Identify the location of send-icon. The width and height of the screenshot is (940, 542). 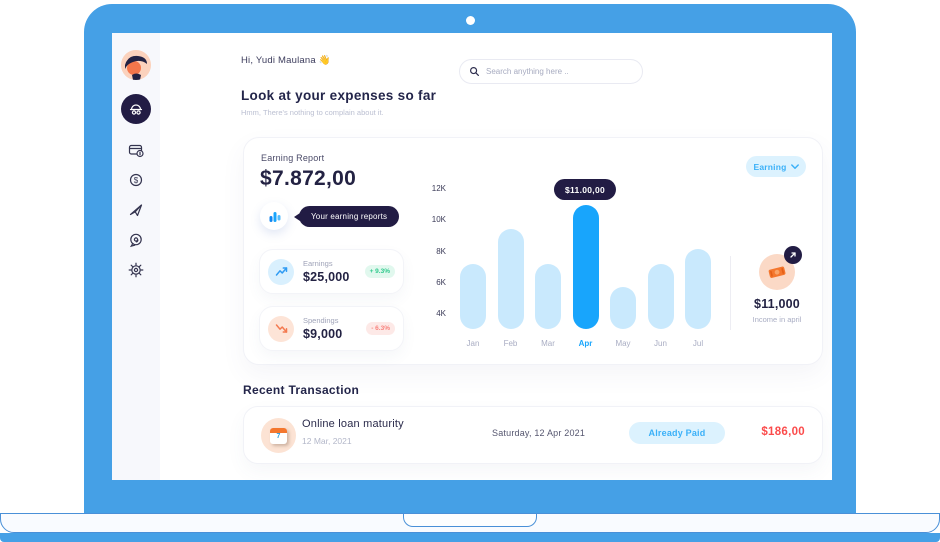
(136, 210).